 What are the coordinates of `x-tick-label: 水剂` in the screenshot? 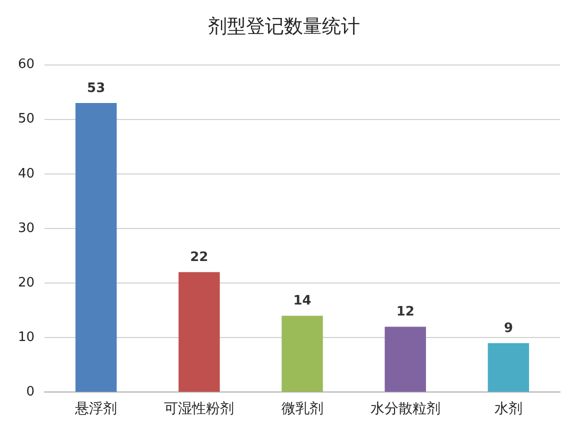 It's located at (508, 409).